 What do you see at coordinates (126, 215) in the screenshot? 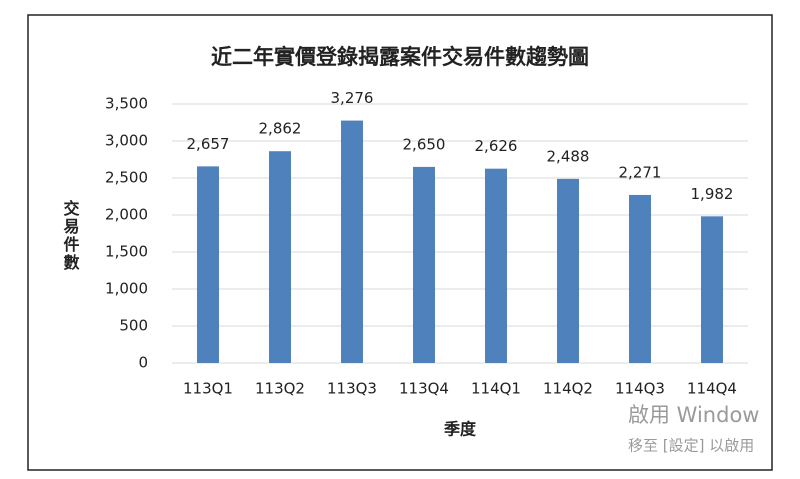
I see `y-tick-label: 2,000` at bounding box center [126, 215].